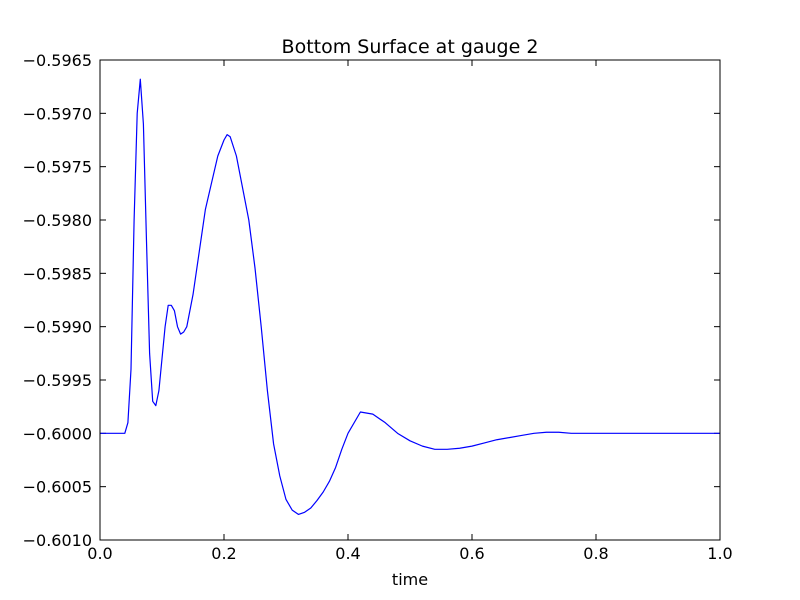 The width and height of the screenshot is (800, 600). What do you see at coordinates (595, 553) in the screenshot?
I see `x-tick-label: 0.8` at bounding box center [595, 553].